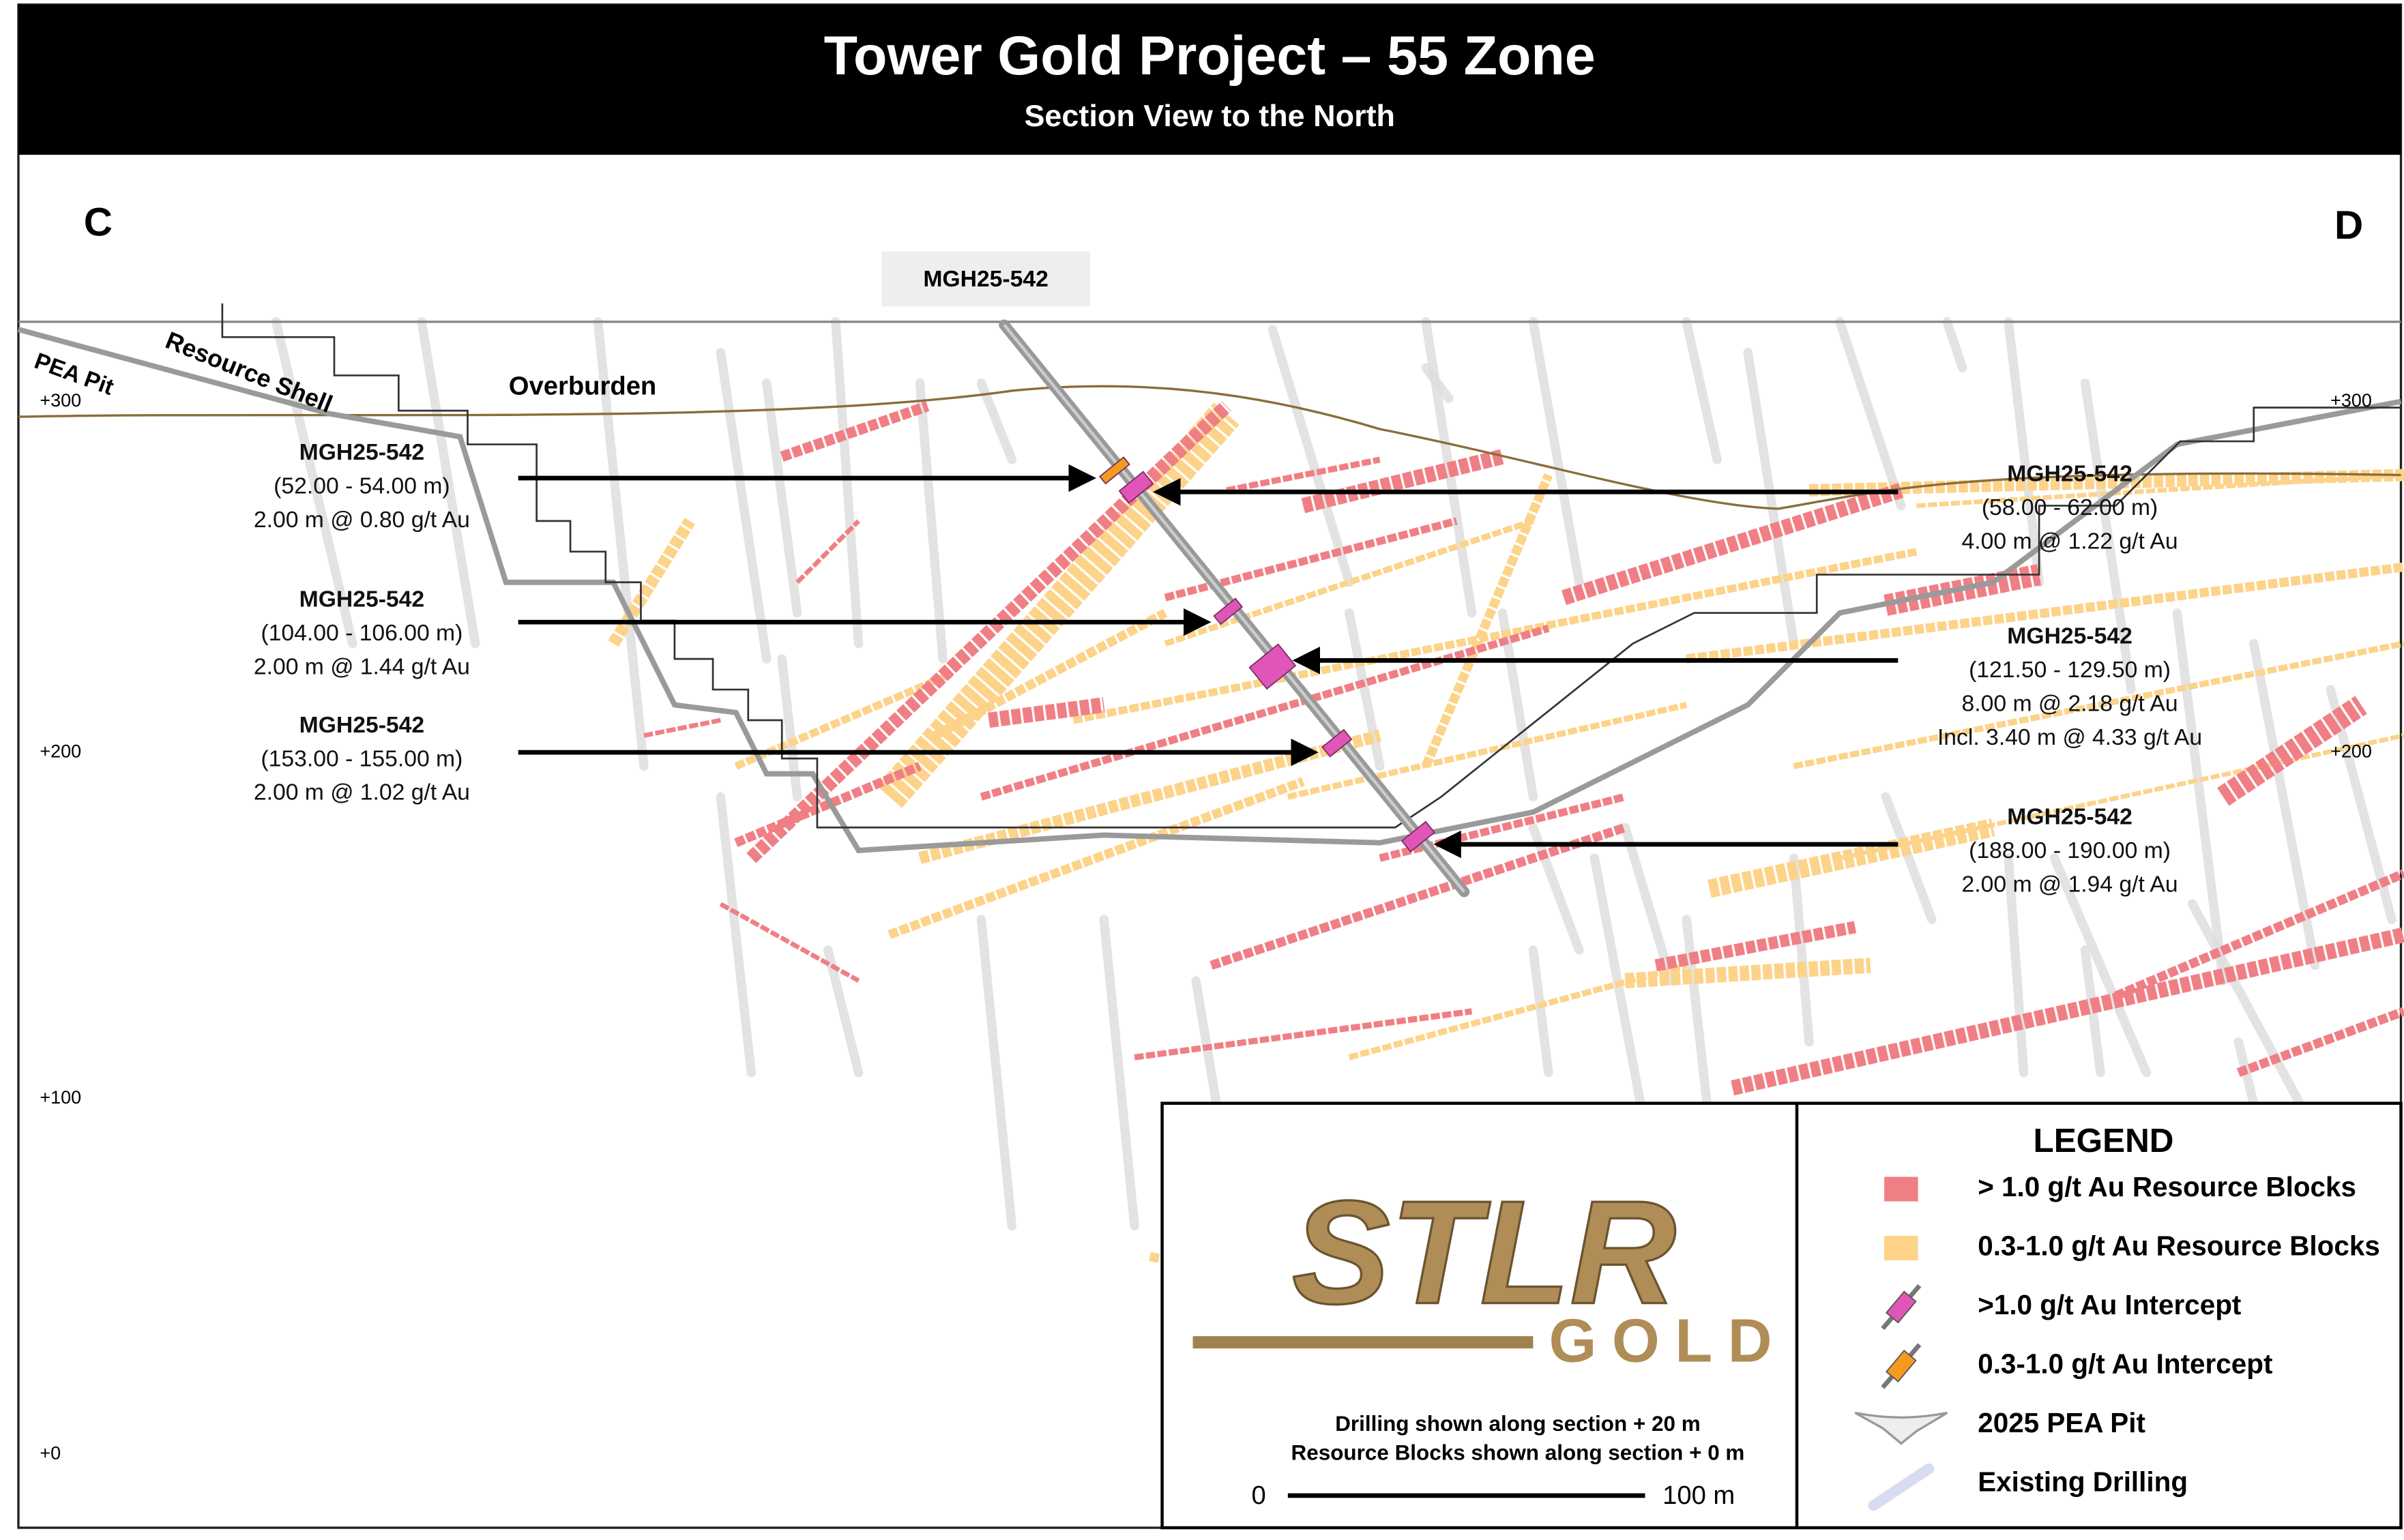 The height and width of the screenshot is (1540, 2404). I want to click on callout-grade: 2.00 m @ 1.94 g/t Au, so click(2070, 885).